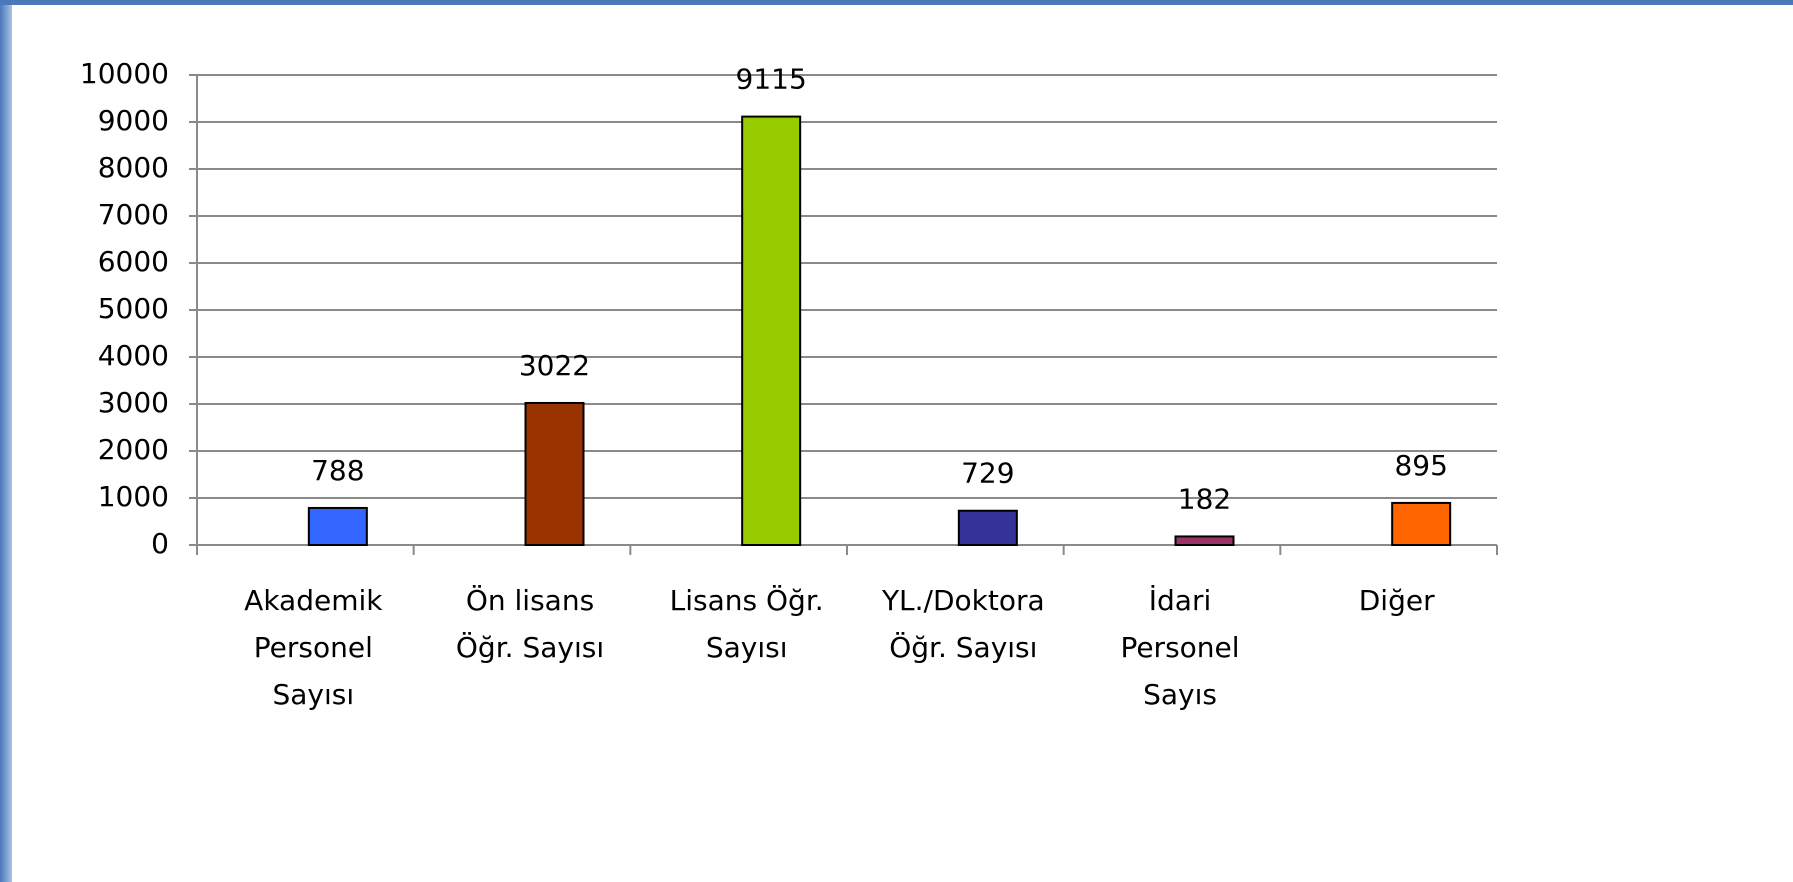 The width and height of the screenshot is (1793, 882). I want to click on x-tick-label: Akademik, so click(313, 600).